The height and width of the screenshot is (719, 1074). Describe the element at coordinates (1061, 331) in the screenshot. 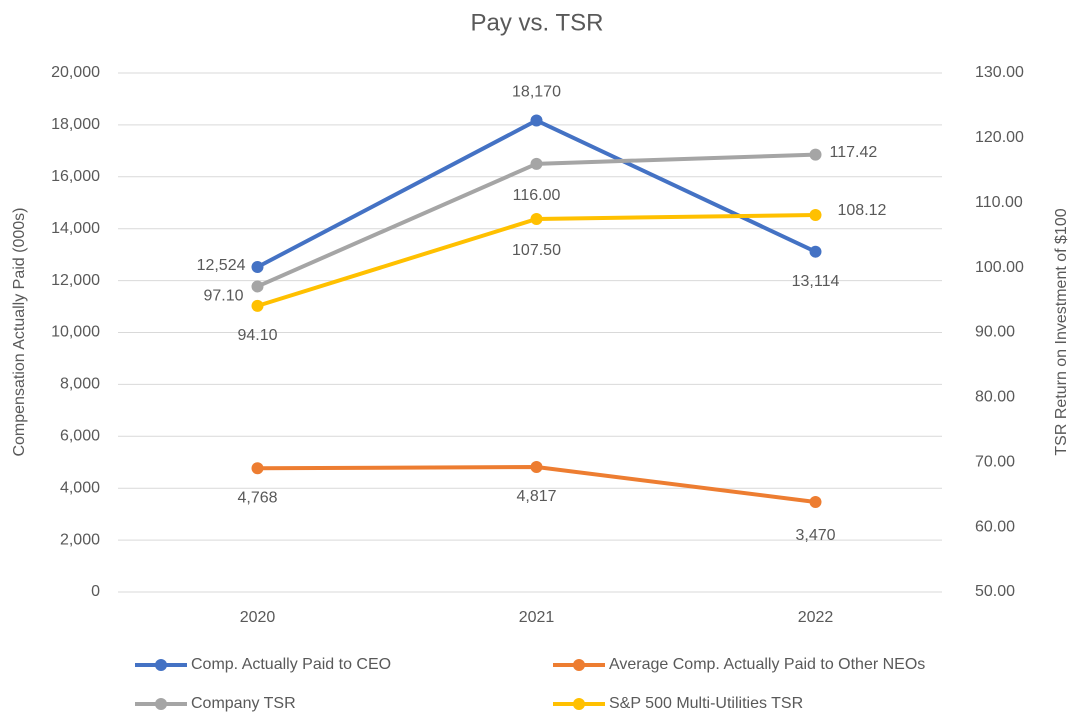

I see `y2-axis-title: TSR Return on Investment of $100` at that location.